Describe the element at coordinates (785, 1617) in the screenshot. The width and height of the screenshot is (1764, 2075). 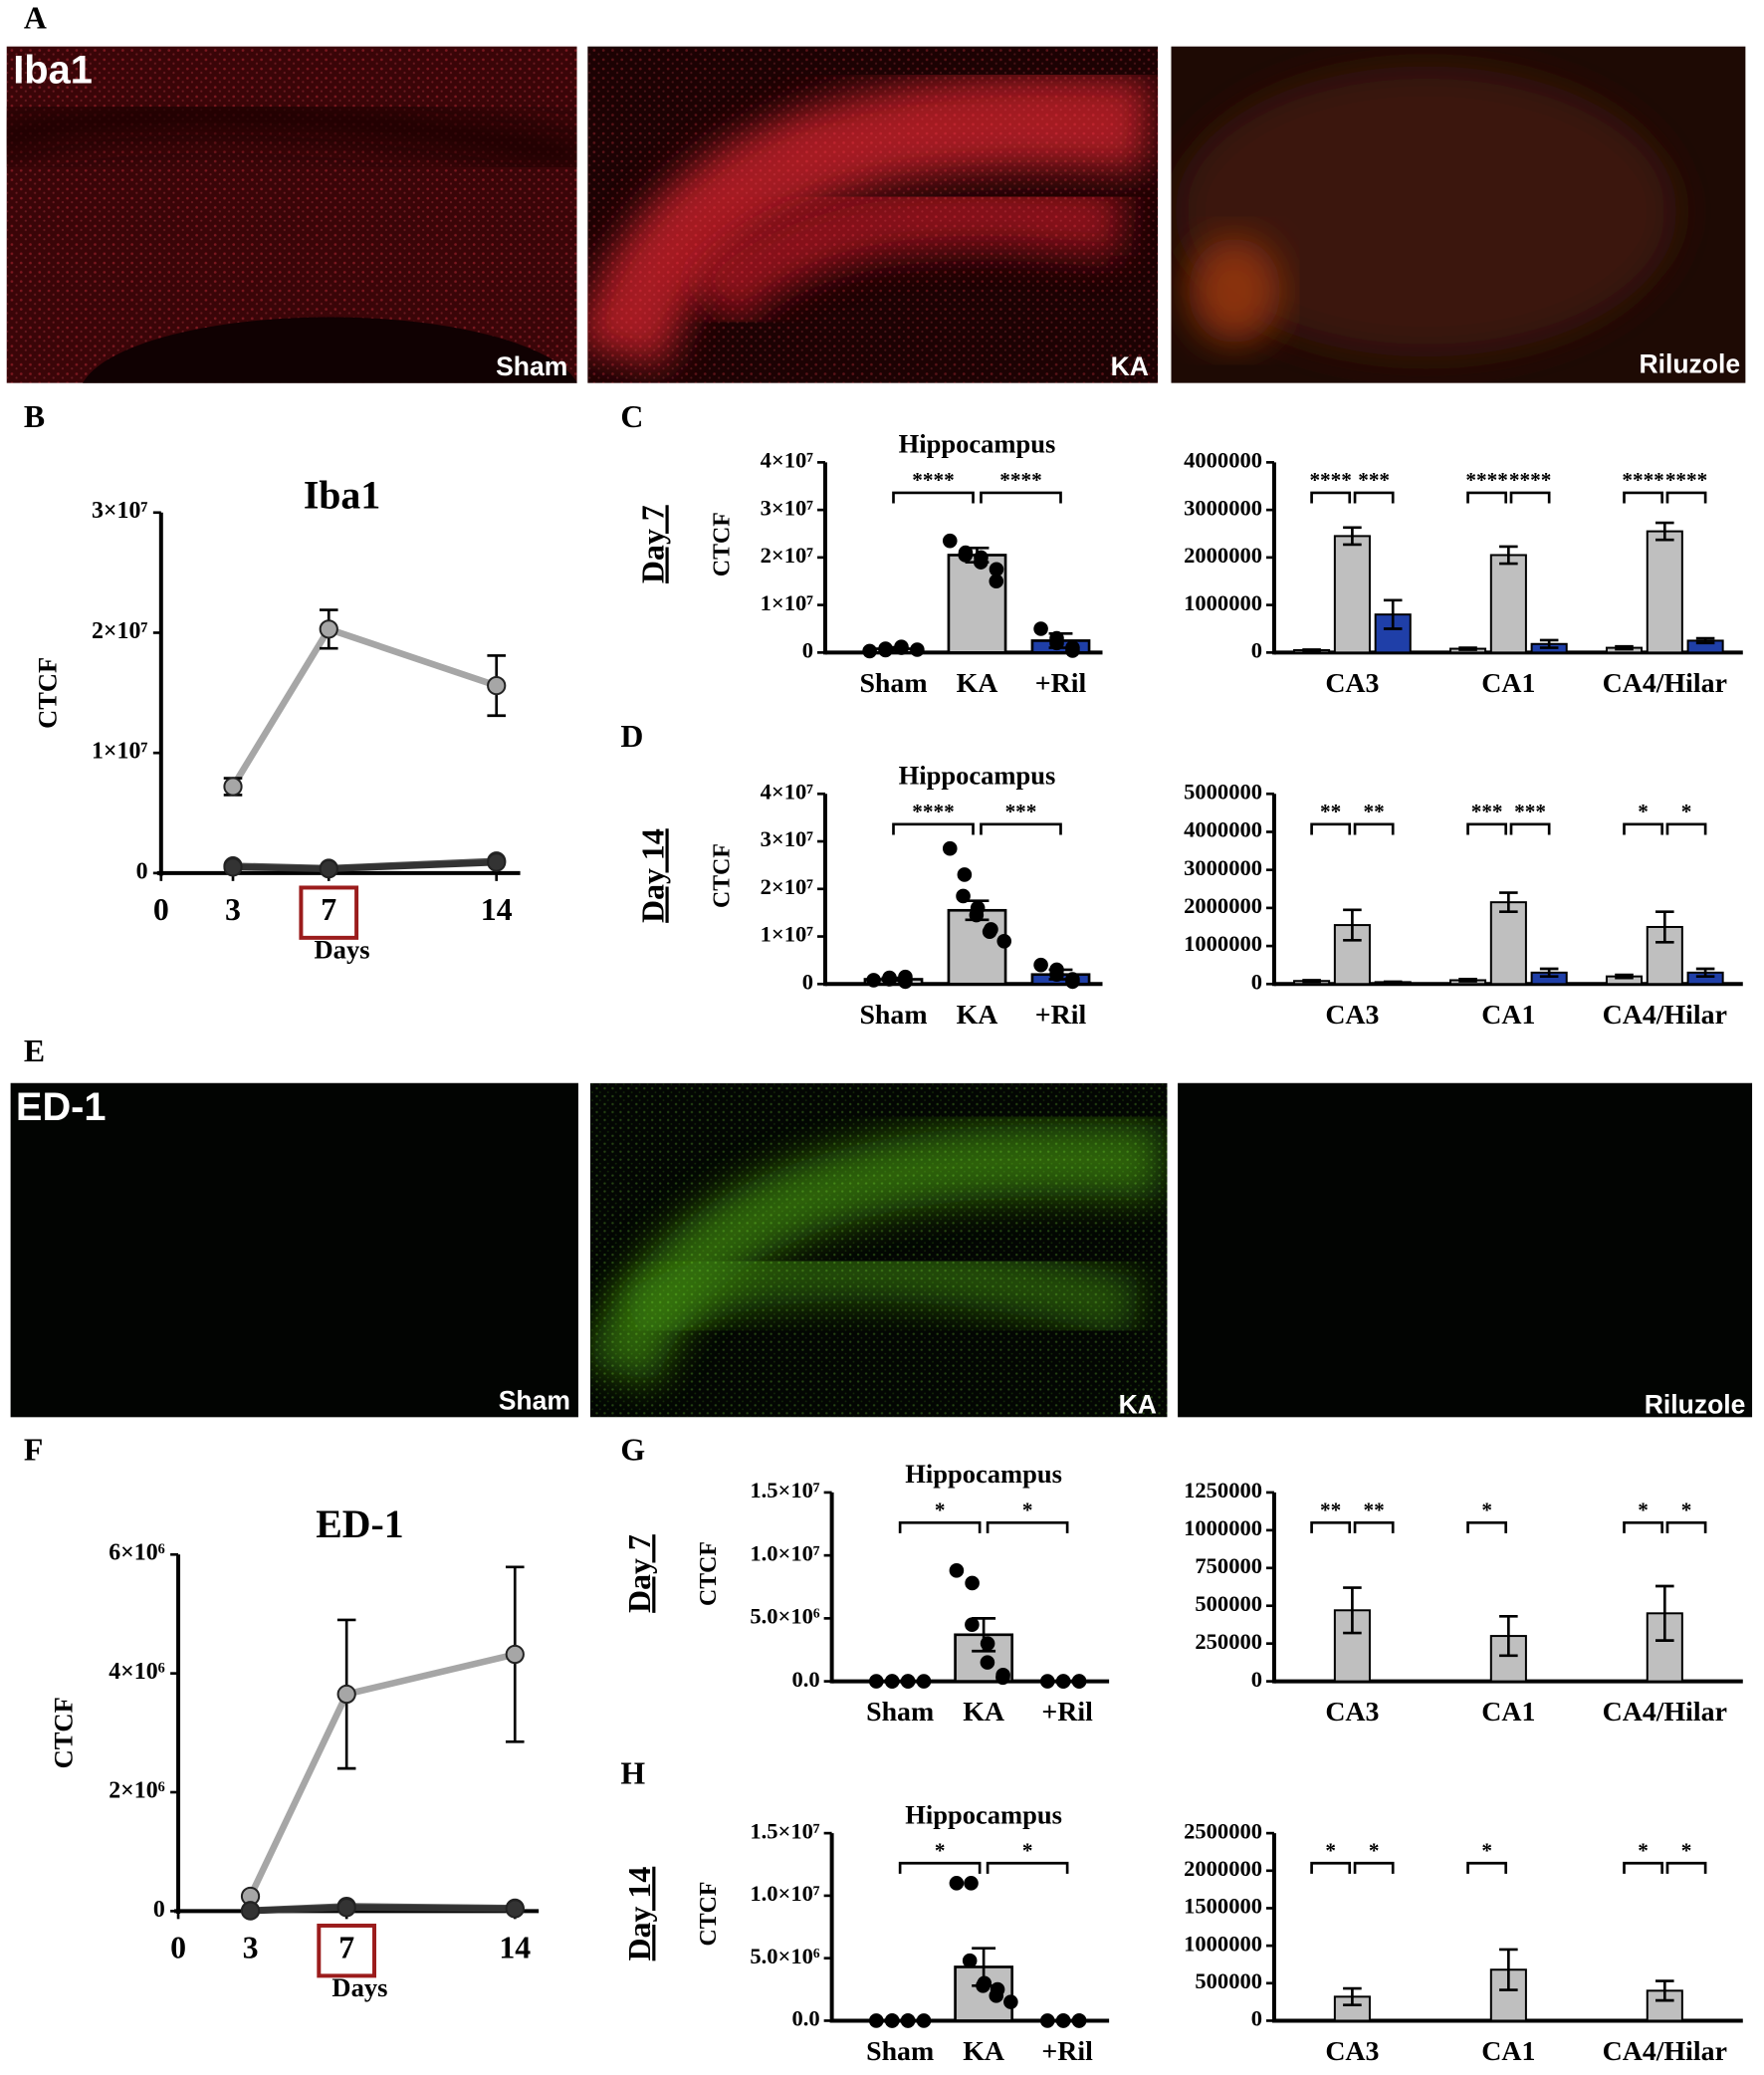
I see `y-tick-label: 5.0×10⁶` at that location.